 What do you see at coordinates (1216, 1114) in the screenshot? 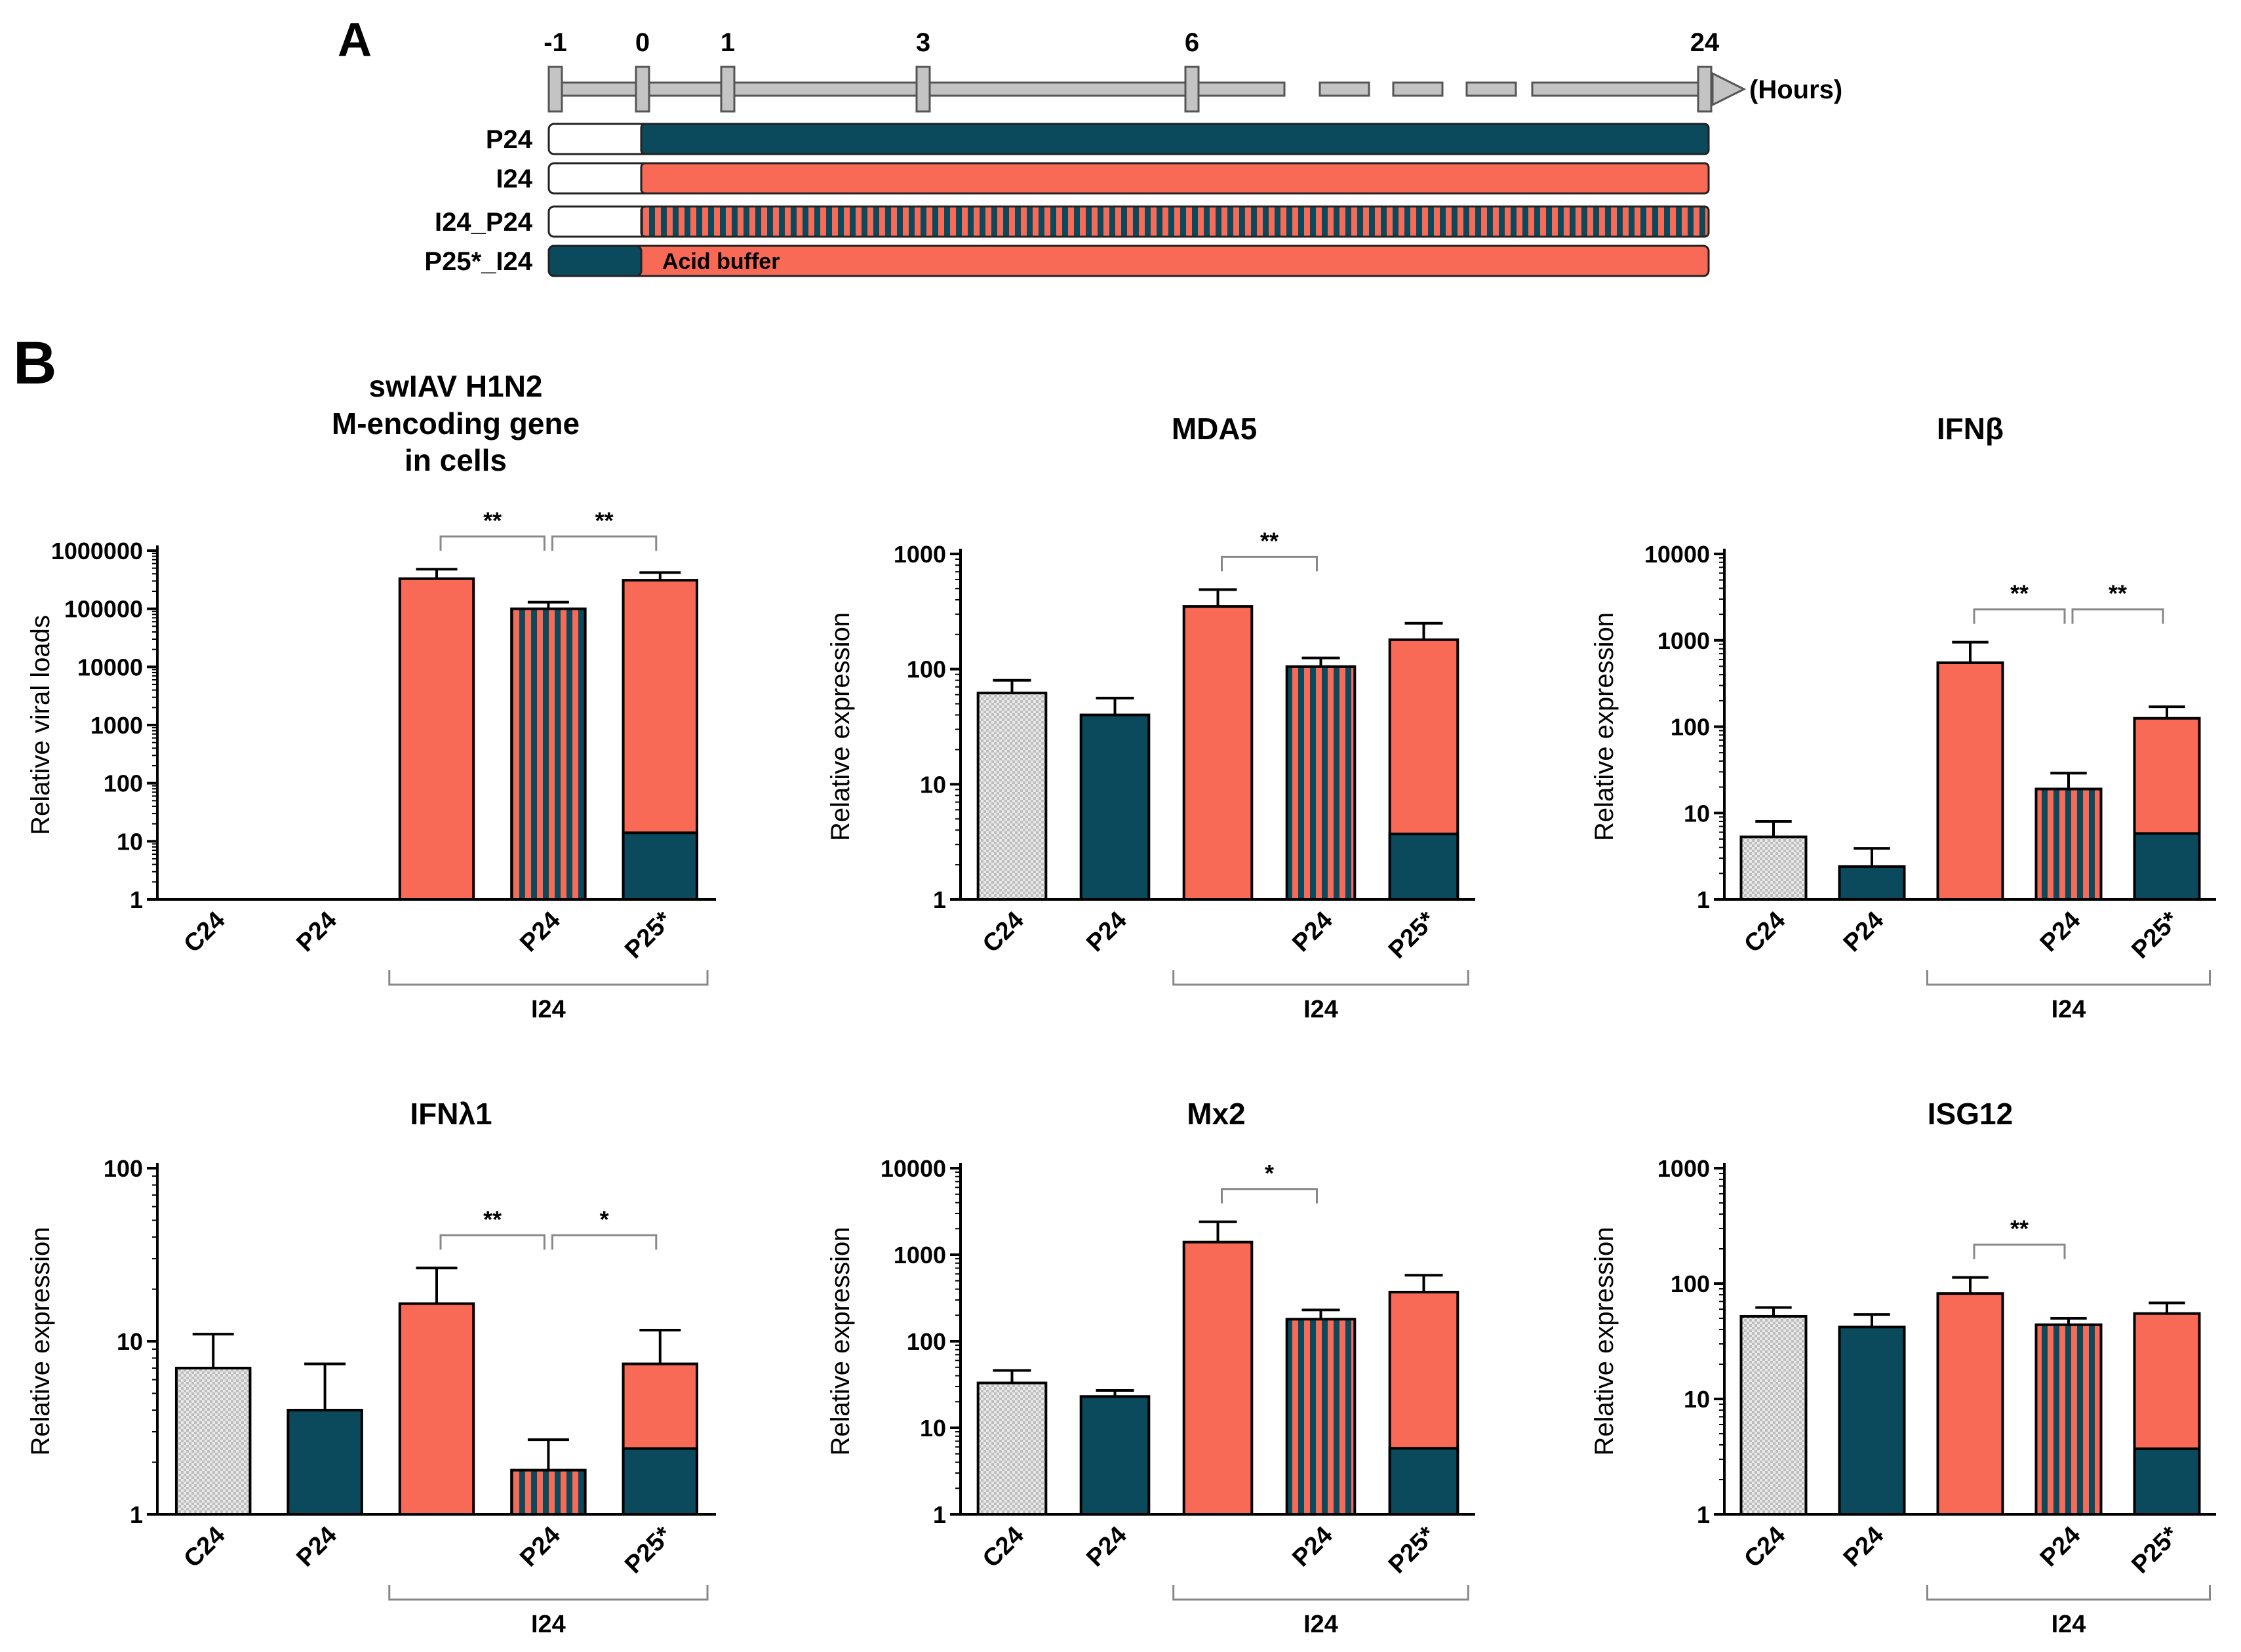
I see `chart-title: Mx2` at bounding box center [1216, 1114].